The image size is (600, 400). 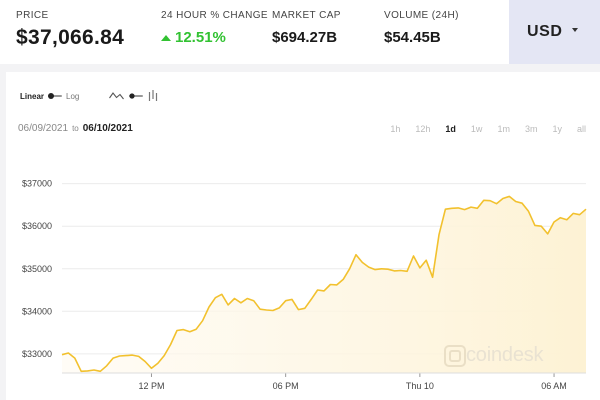 What do you see at coordinates (286, 386) in the screenshot?
I see `x-tick-label: 06 PM` at bounding box center [286, 386].